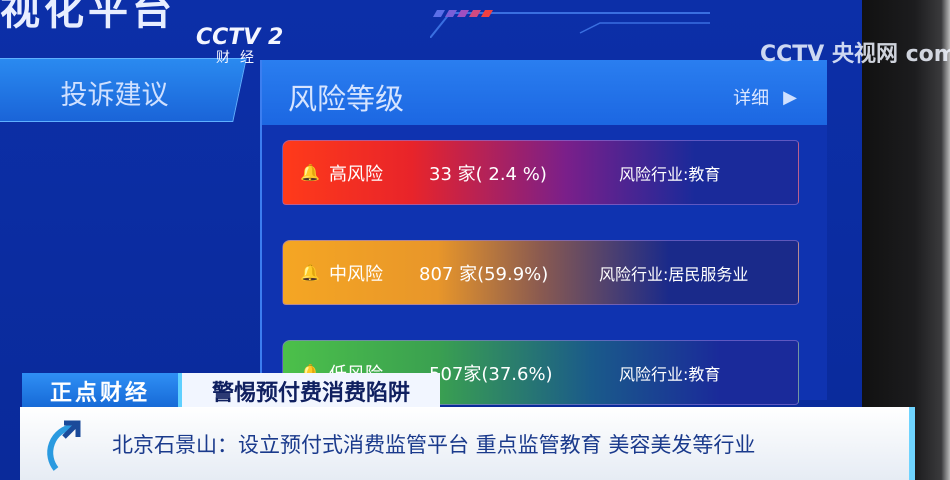 The width and height of the screenshot is (950, 480). What do you see at coordinates (309, 390) in the screenshot?
I see `topic-banner: 警惕预付费消费陷阱` at bounding box center [309, 390].